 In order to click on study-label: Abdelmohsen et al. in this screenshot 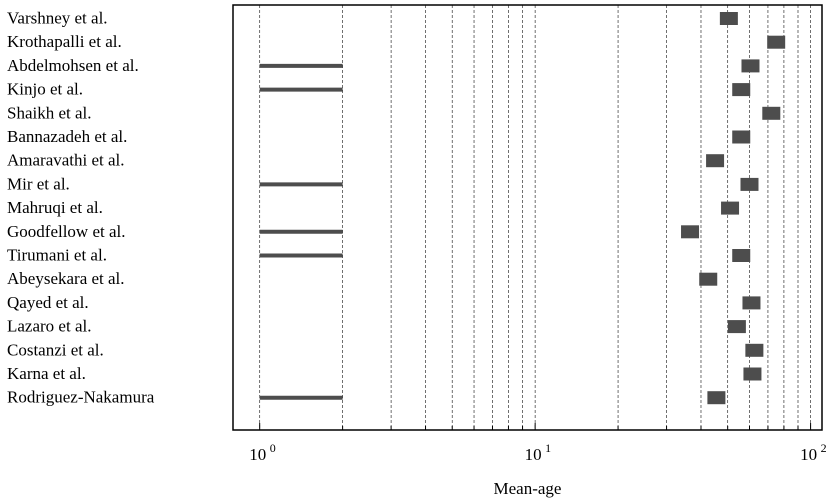, I will do `click(73, 65)`.